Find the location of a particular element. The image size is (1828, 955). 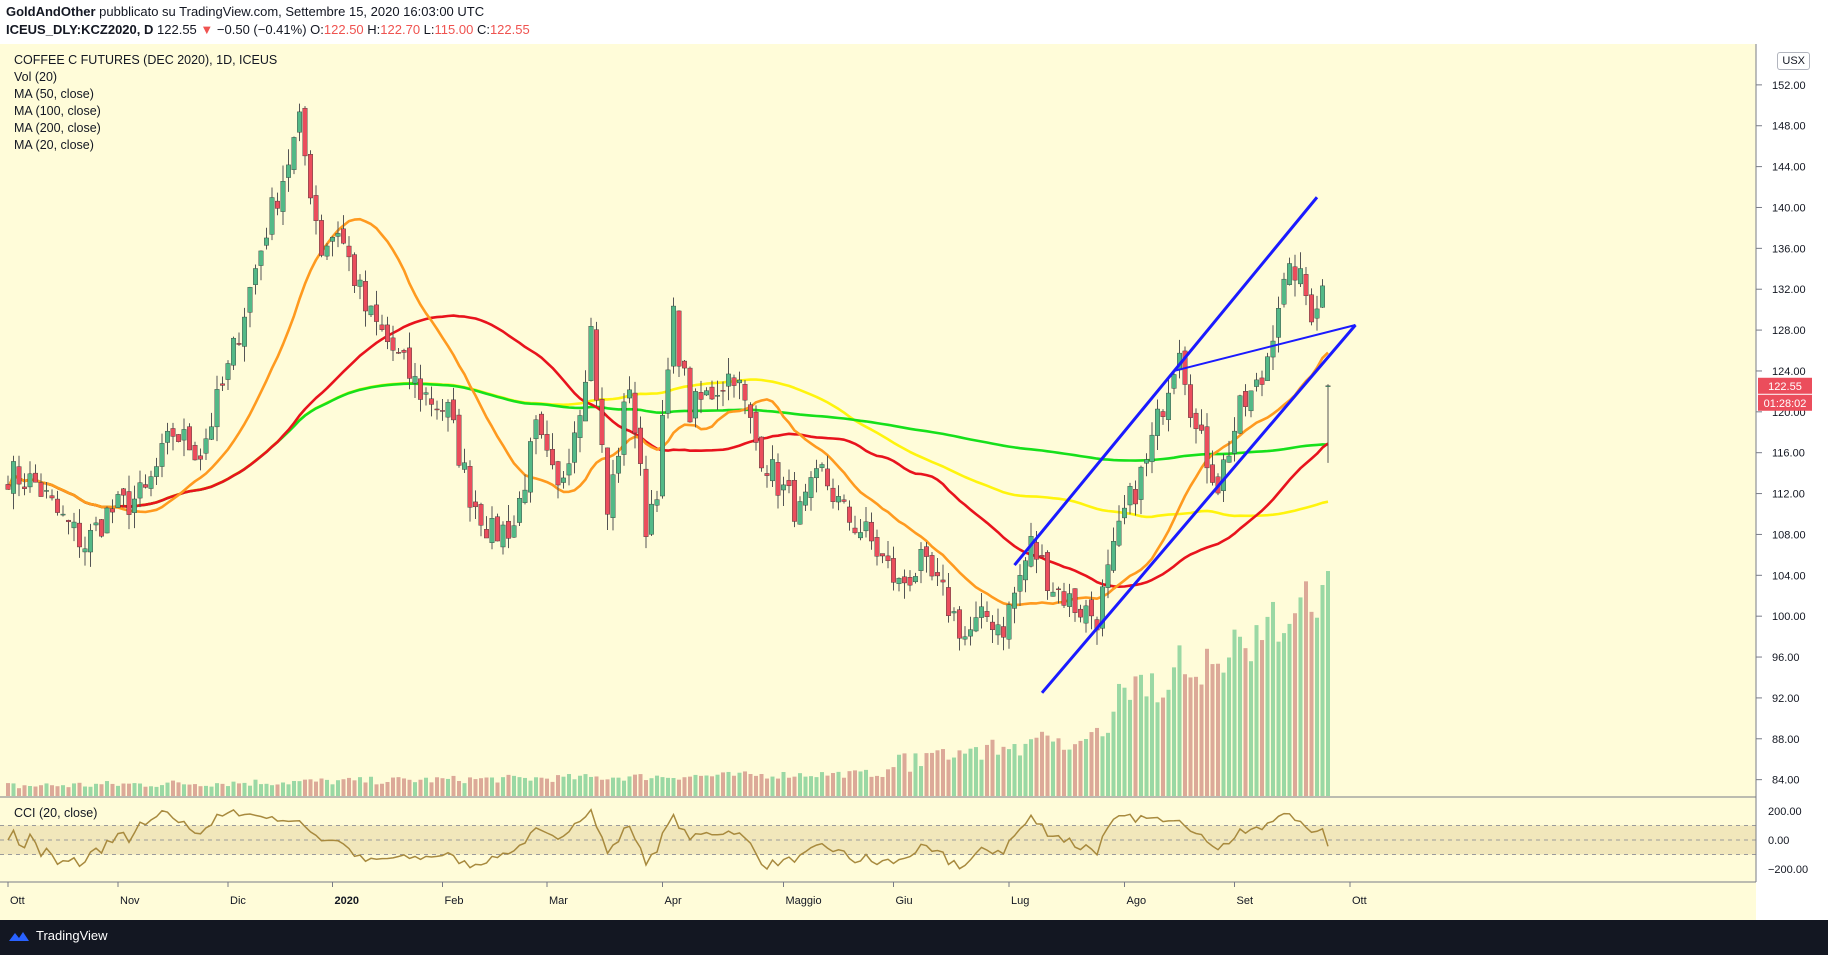

currency-button: USX is located at coordinates (1793, 61).